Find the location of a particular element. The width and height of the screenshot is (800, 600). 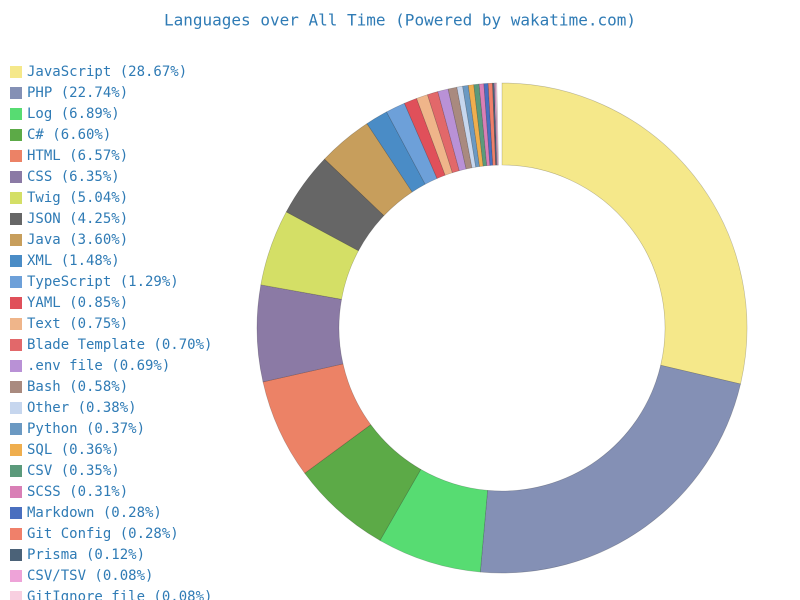

legend-label: Bash (0.58%) is located at coordinates (77, 387).